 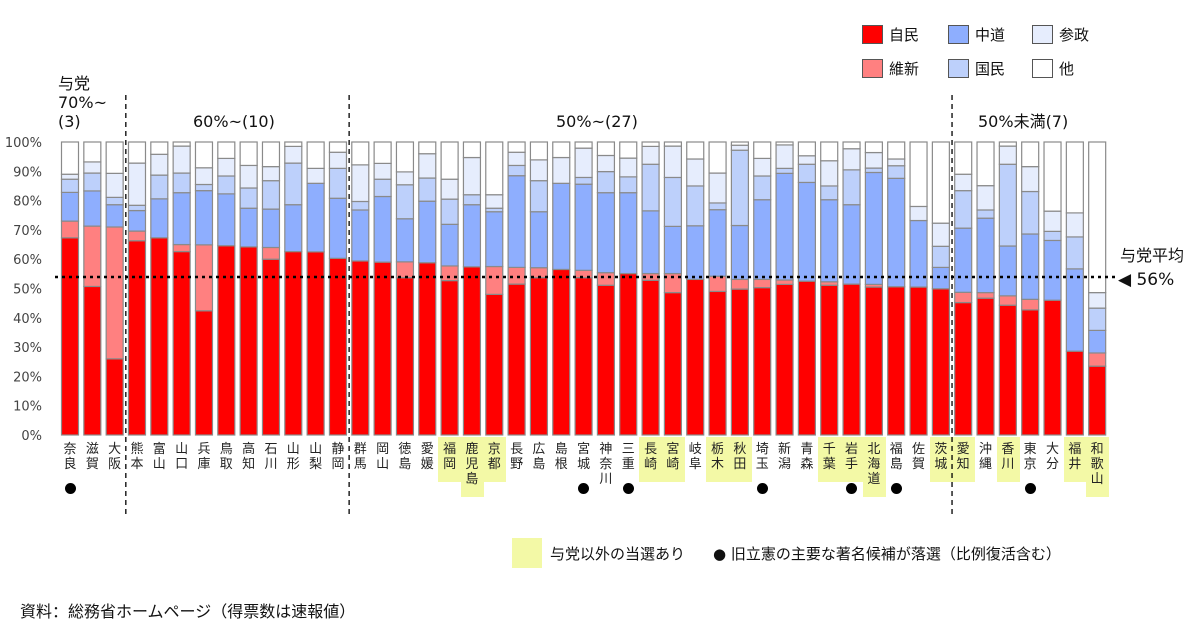 I want to click on bar-segment-参政-青森, so click(x=806, y=160).